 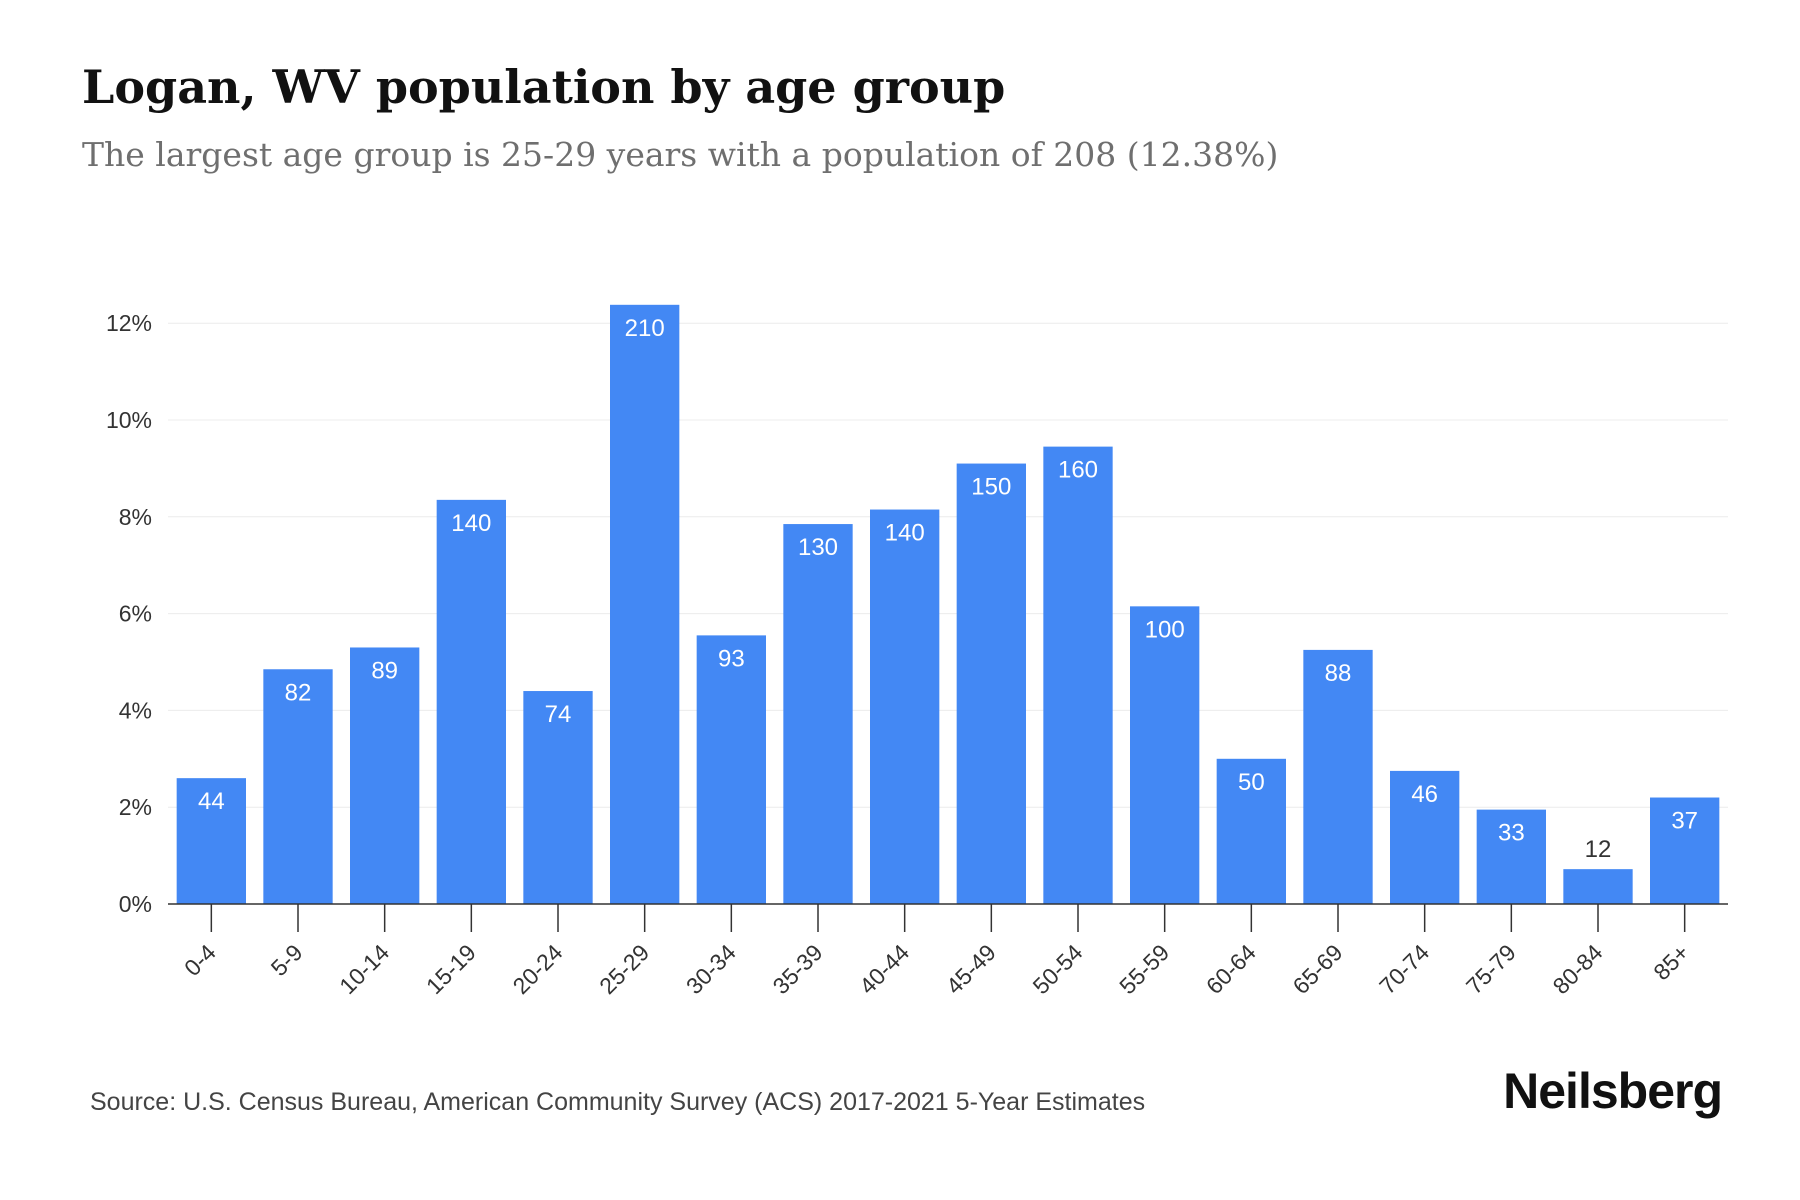 I want to click on x-tick-label: 10-14, so click(x=364, y=969).